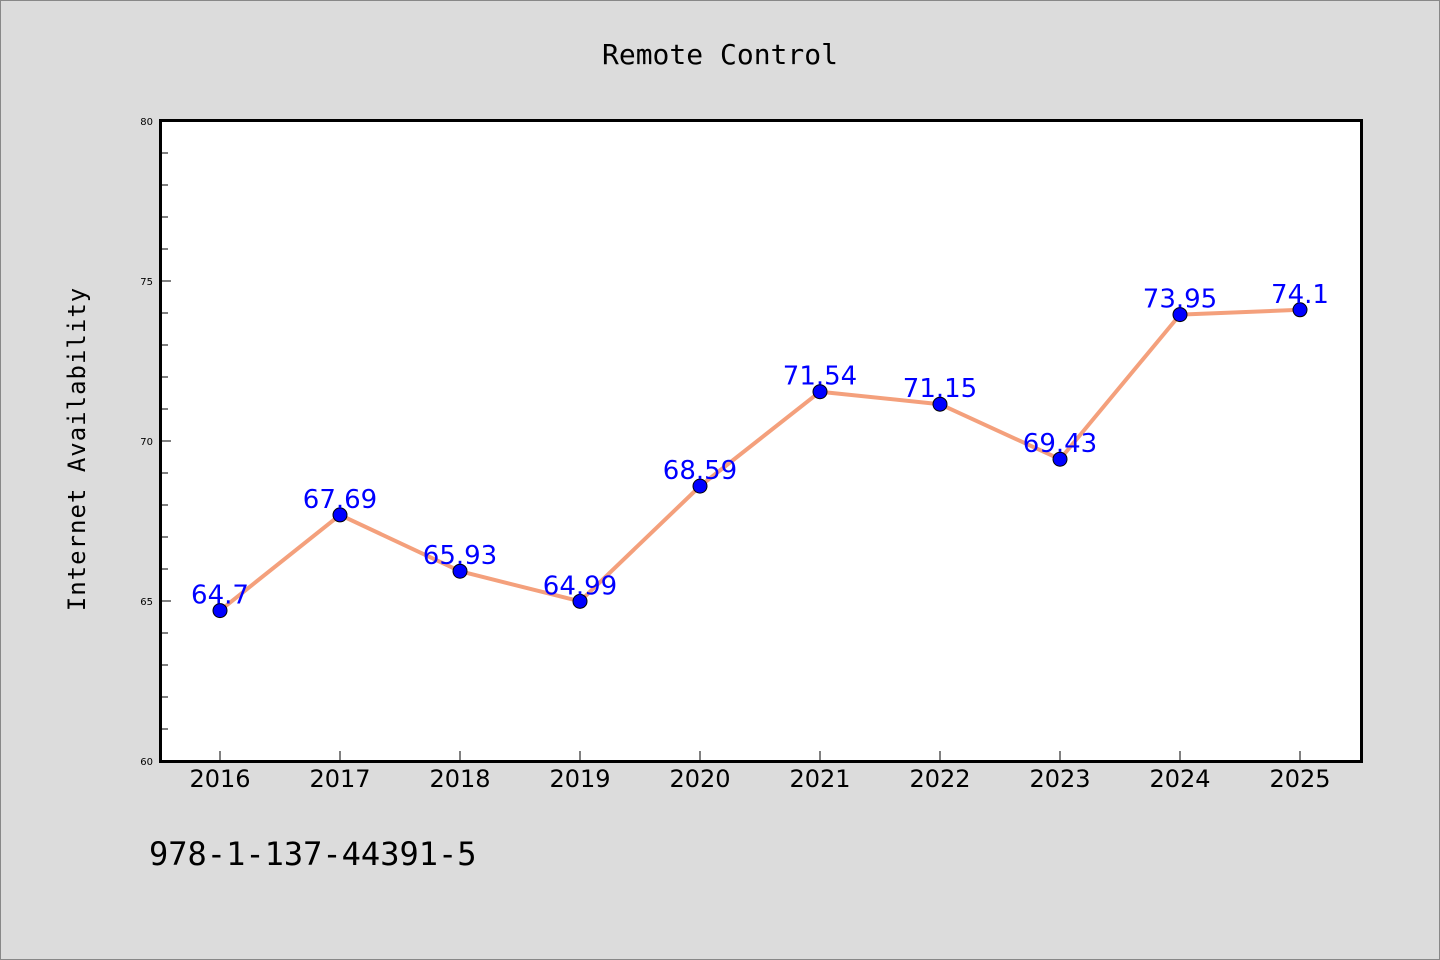  I want to click on data-label: 69.43, so click(1060, 444).